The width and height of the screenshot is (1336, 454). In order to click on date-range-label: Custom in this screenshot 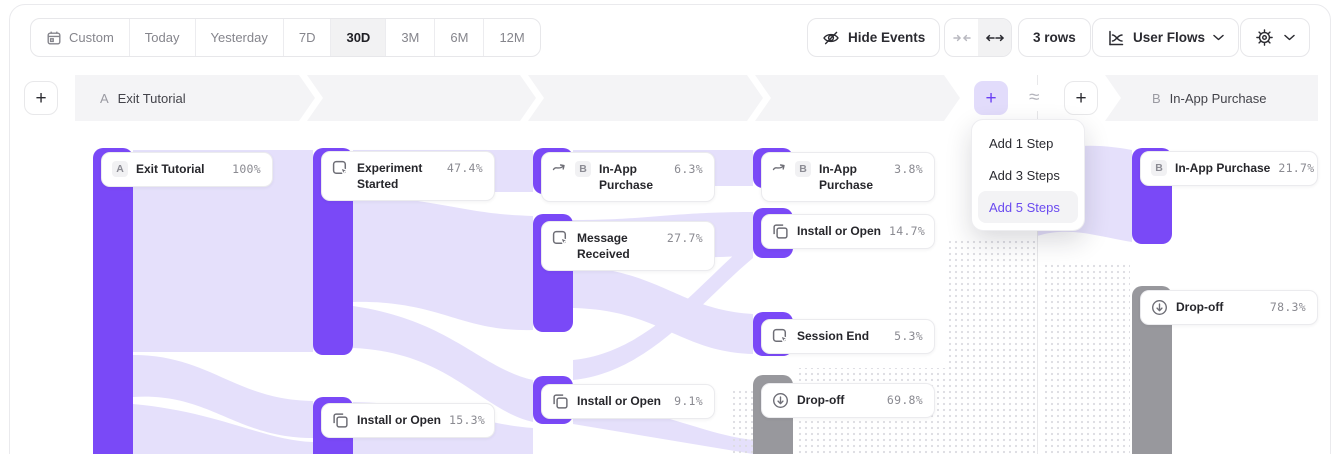, I will do `click(91, 37)`.